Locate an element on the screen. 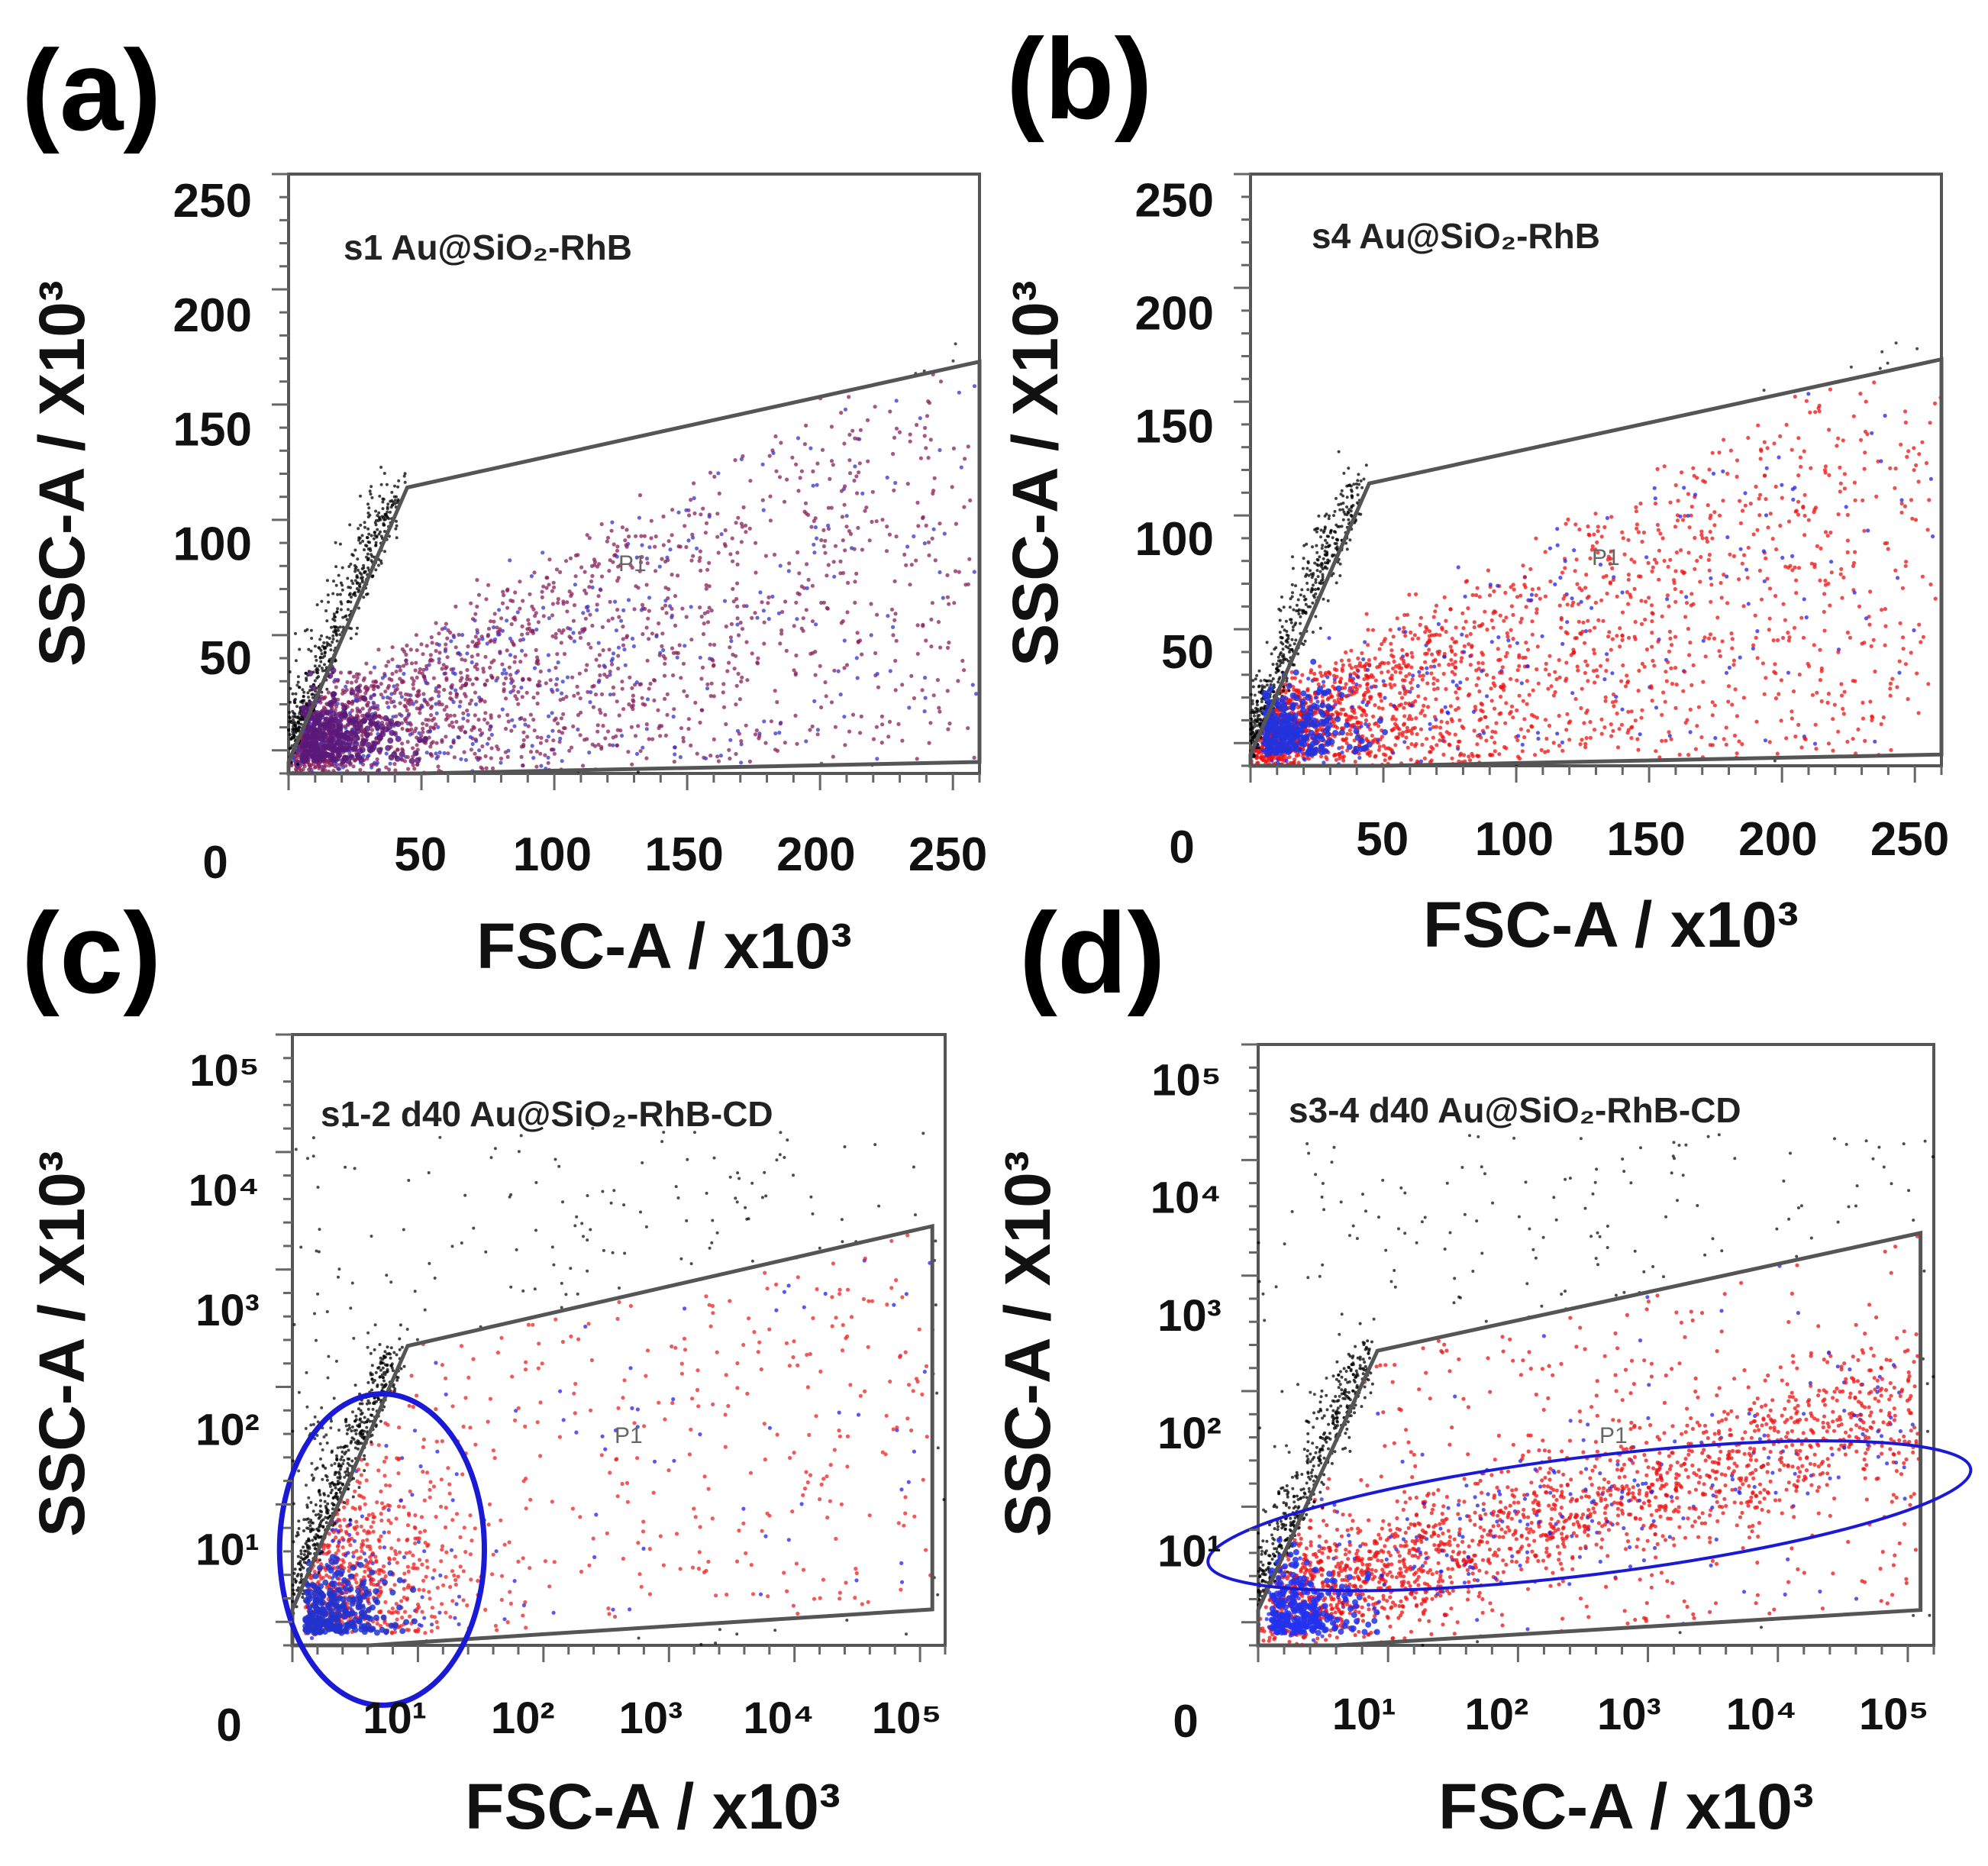 This screenshot has width=1988, height=1866. y-tick-label: 200 is located at coordinates (212, 315).